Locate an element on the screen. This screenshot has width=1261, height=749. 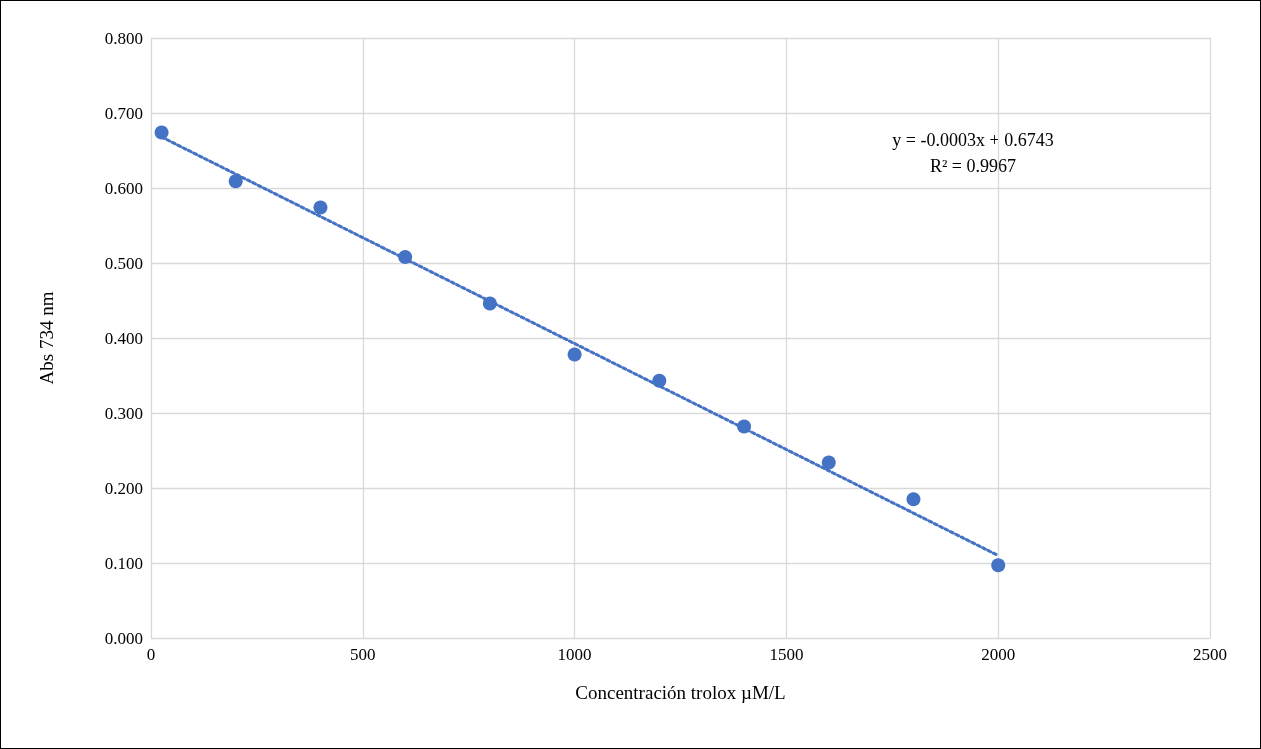
y-tick-label: 0.200 is located at coordinates (123, 488).